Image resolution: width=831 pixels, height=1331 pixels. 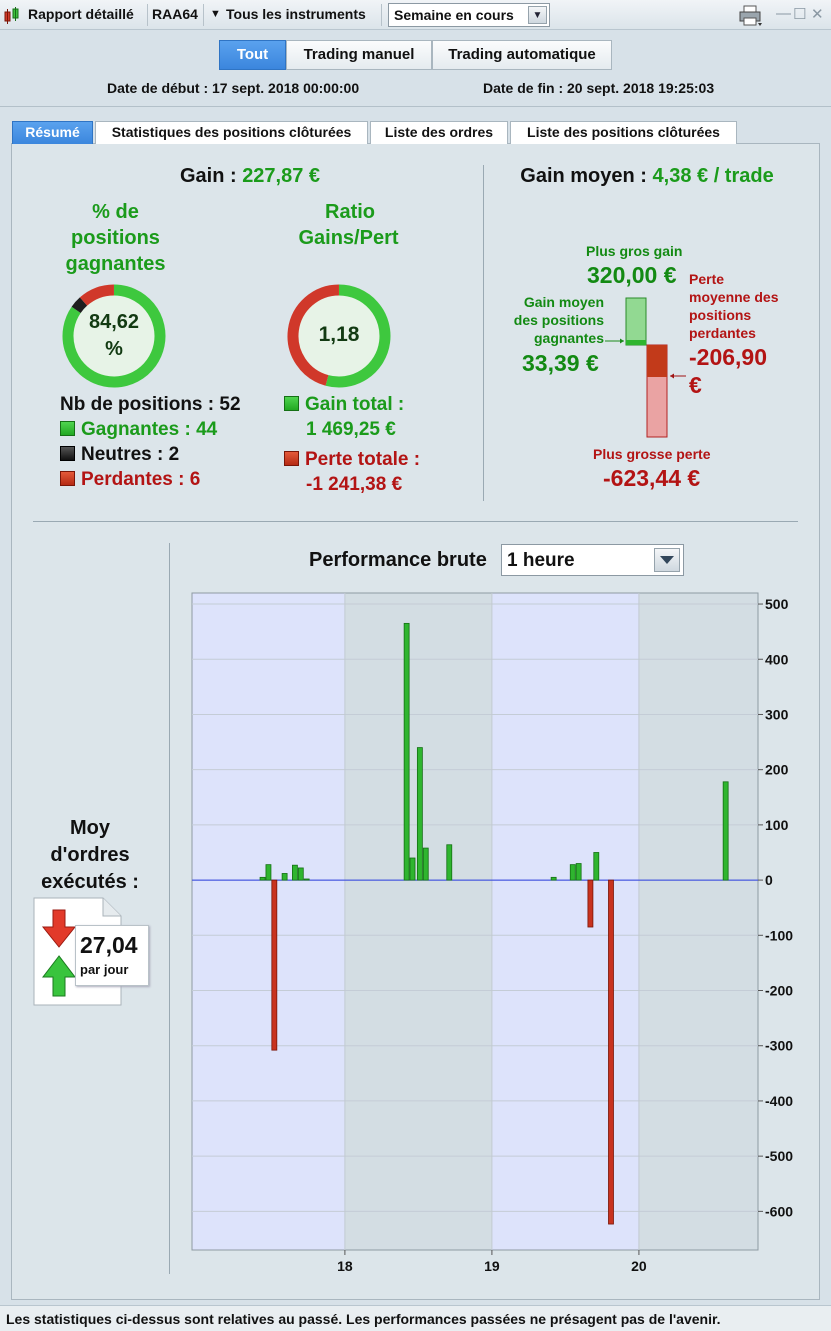 What do you see at coordinates (233, 88) in the screenshot?
I see `start-date: Date de début : 17 sept. 2018 00:00:00` at bounding box center [233, 88].